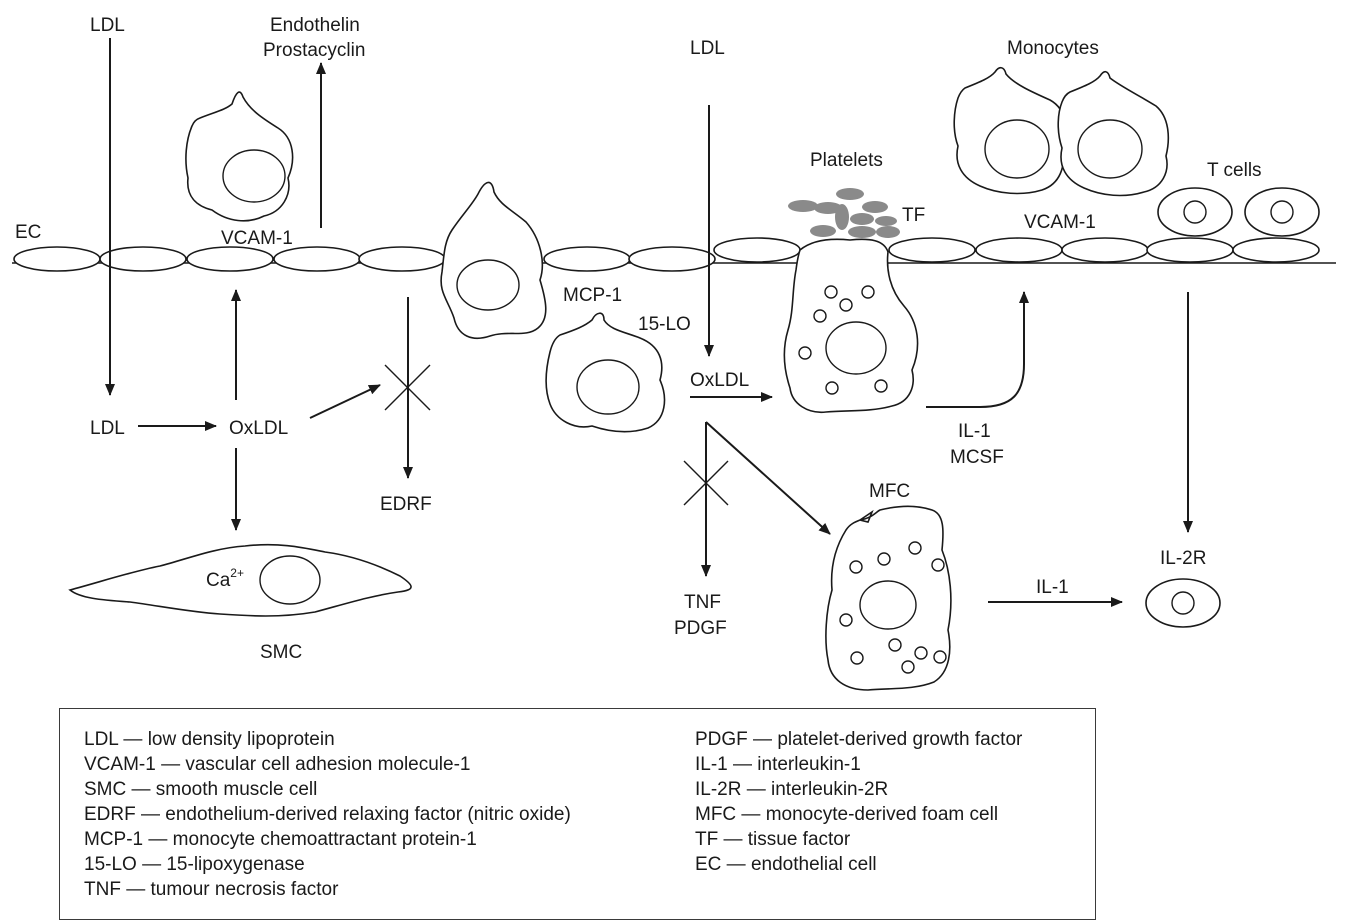 This screenshot has height=924, width=1345. What do you see at coordinates (786, 864) in the screenshot?
I see `legend-item: EC — endothelial cell` at bounding box center [786, 864].